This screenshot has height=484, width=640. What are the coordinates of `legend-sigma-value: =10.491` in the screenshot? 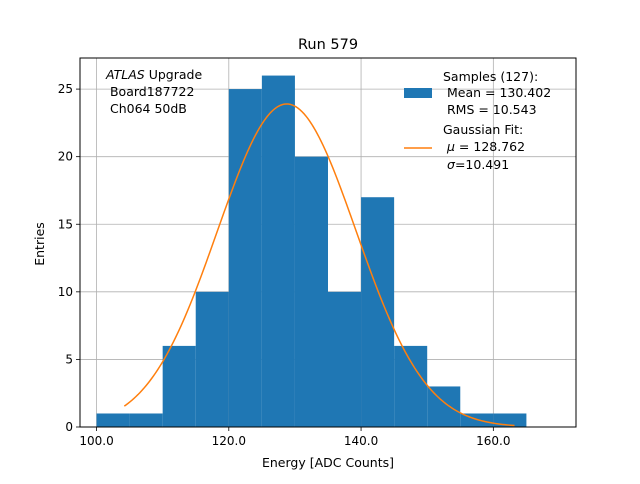 It's located at (482, 164).